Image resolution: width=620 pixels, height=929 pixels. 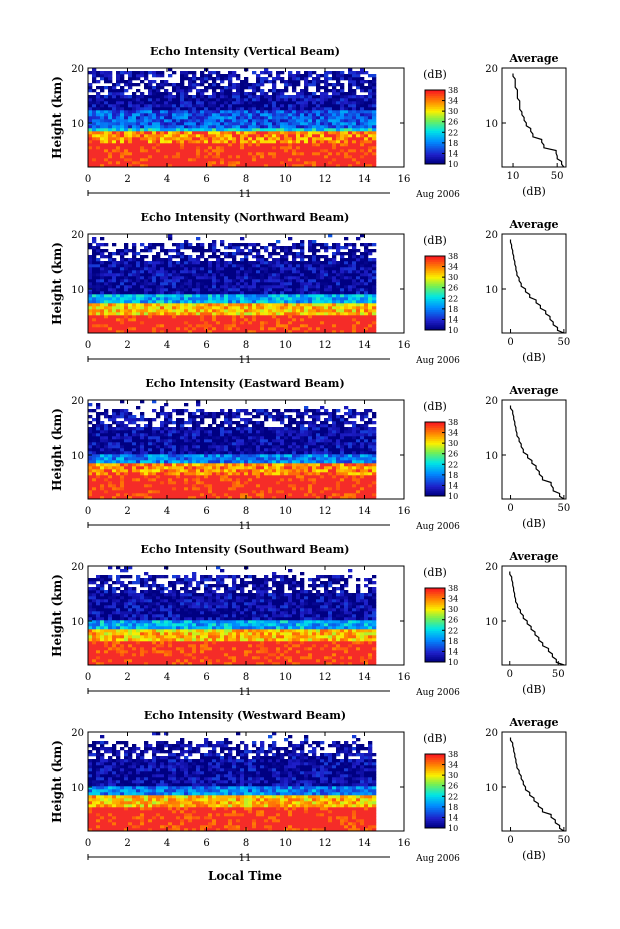 What do you see at coordinates (167, 345) in the screenshot?
I see `x-tick-label: 4` at bounding box center [167, 345].